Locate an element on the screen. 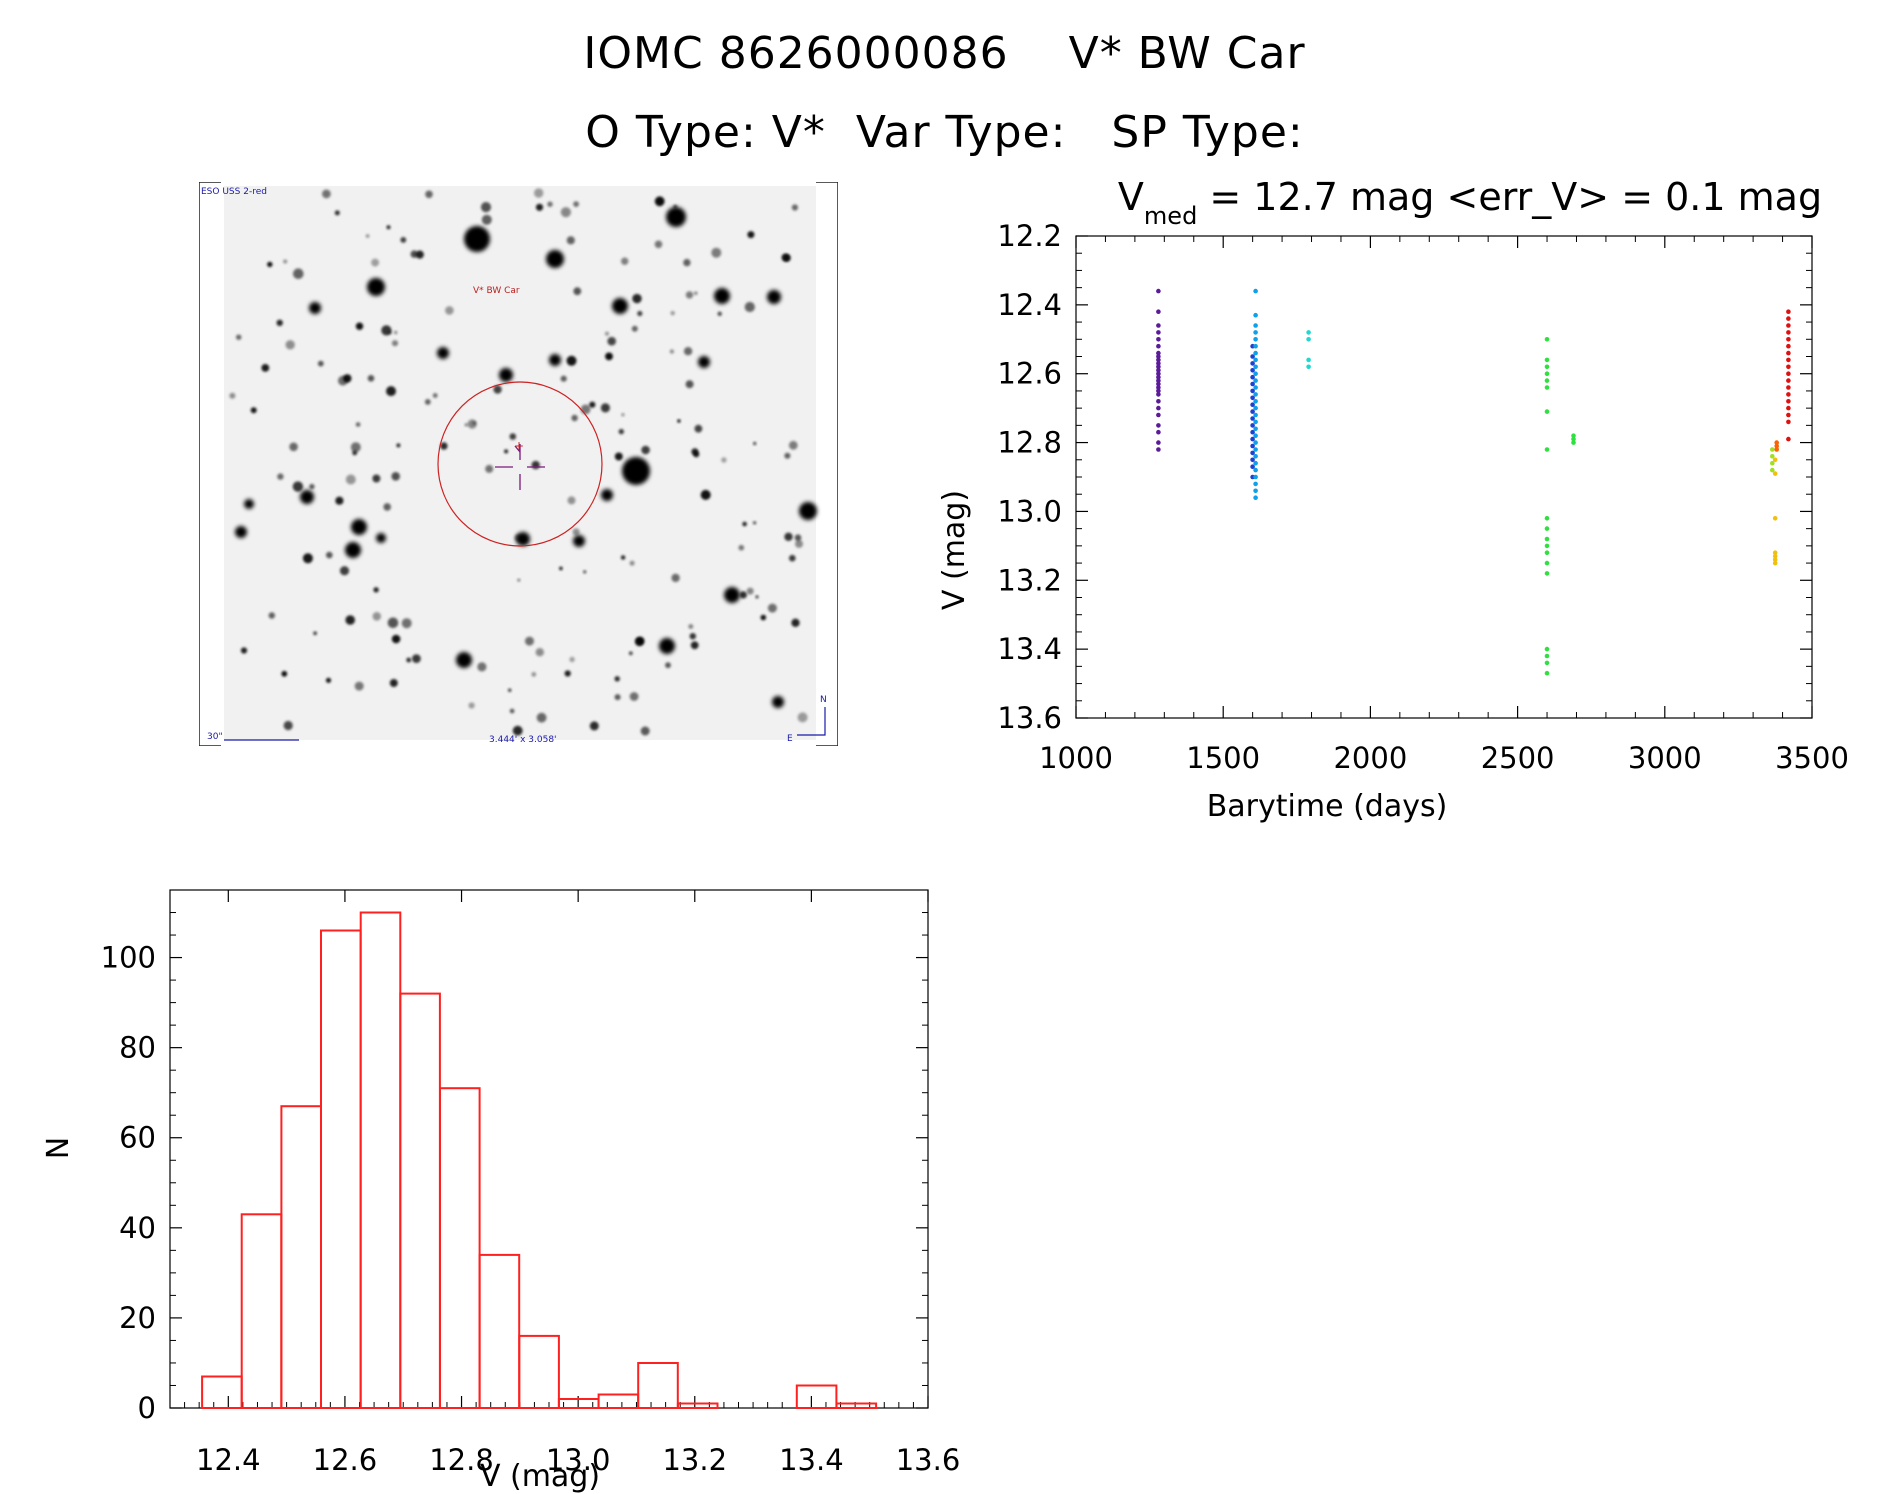 The width and height of the screenshot is (1889, 1494). hist-x-tick-label: 13.6 is located at coordinates (928, 1460).